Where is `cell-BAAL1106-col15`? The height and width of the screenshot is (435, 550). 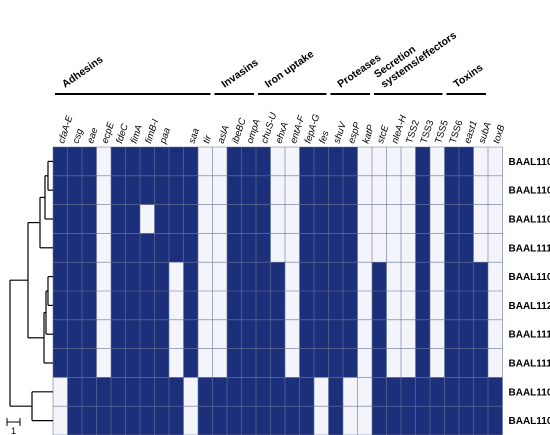 cell-BAAL1106-col15 is located at coordinates (277, 161).